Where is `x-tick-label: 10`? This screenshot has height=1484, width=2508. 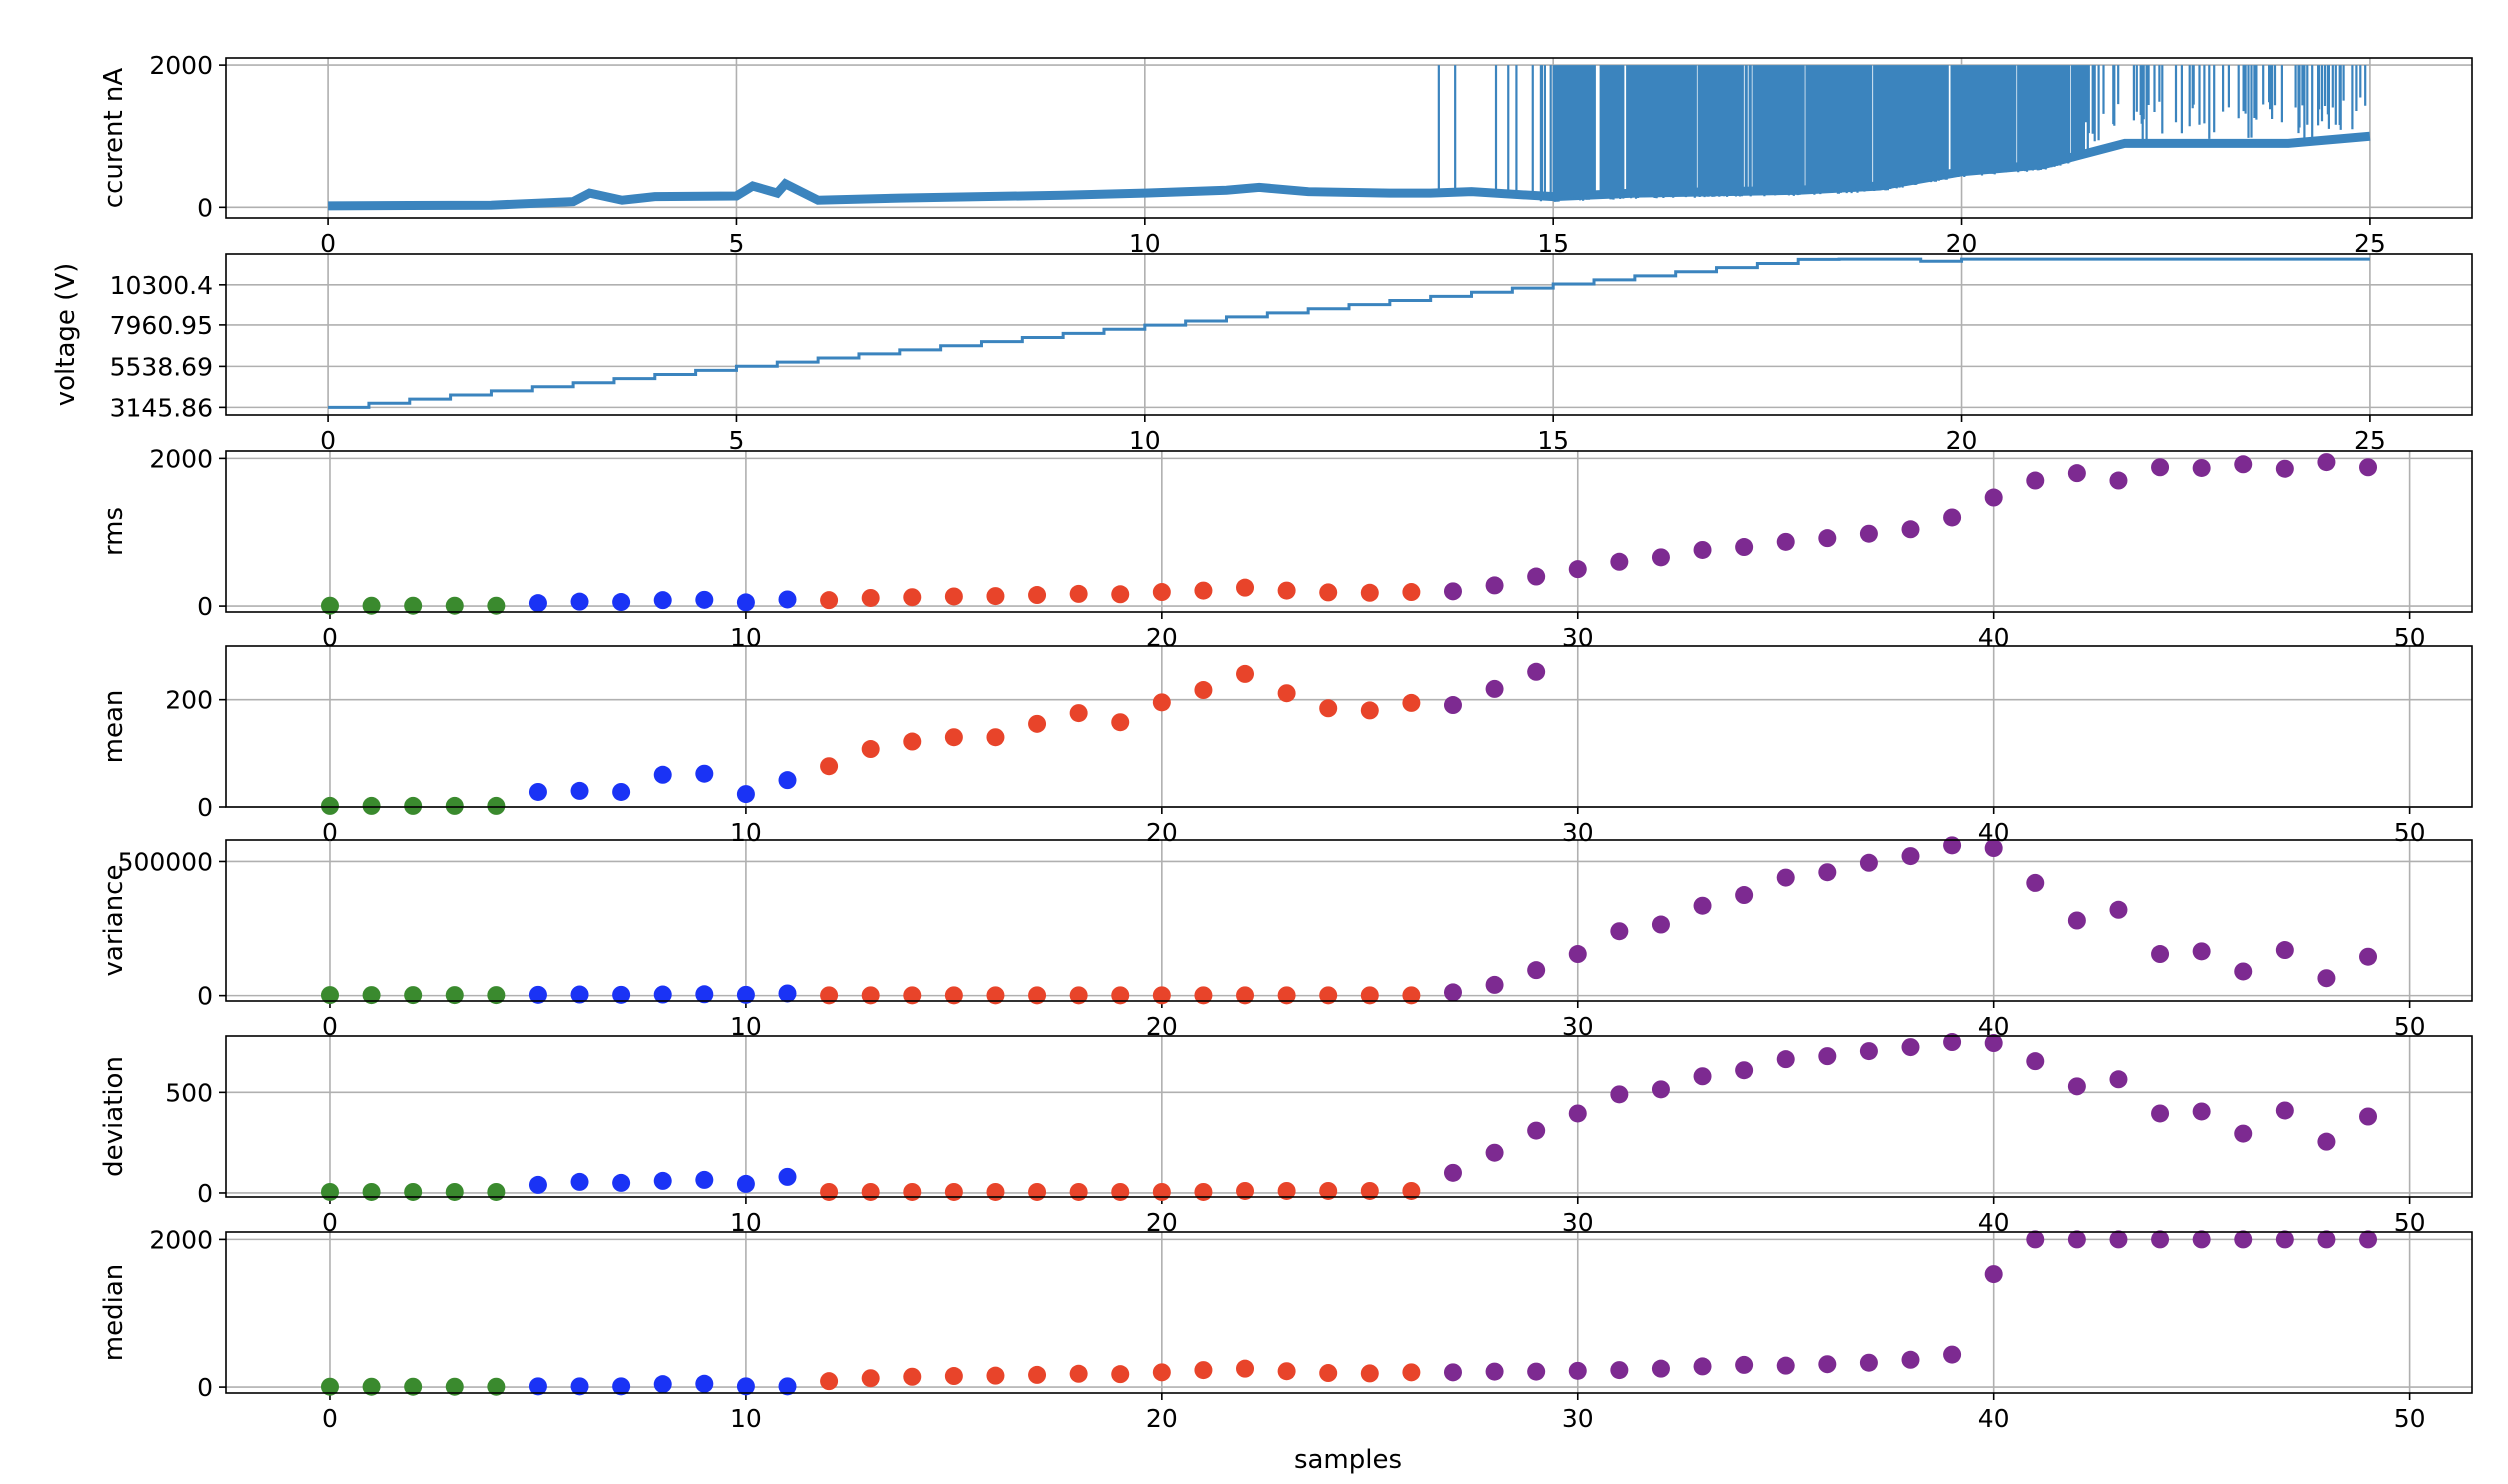 x-tick-label: 10 is located at coordinates (746, 1418).